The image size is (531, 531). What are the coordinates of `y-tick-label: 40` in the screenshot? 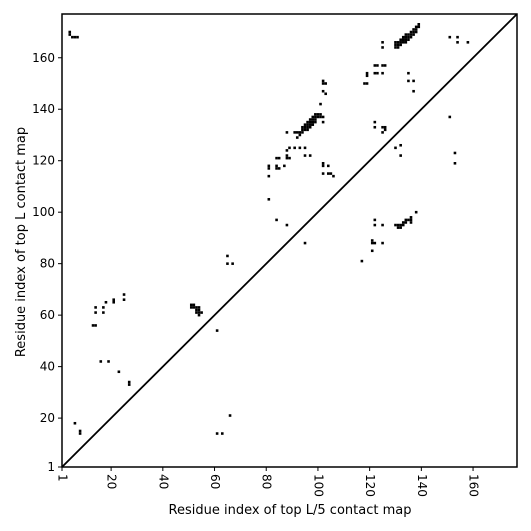 It's located at (47, 367).